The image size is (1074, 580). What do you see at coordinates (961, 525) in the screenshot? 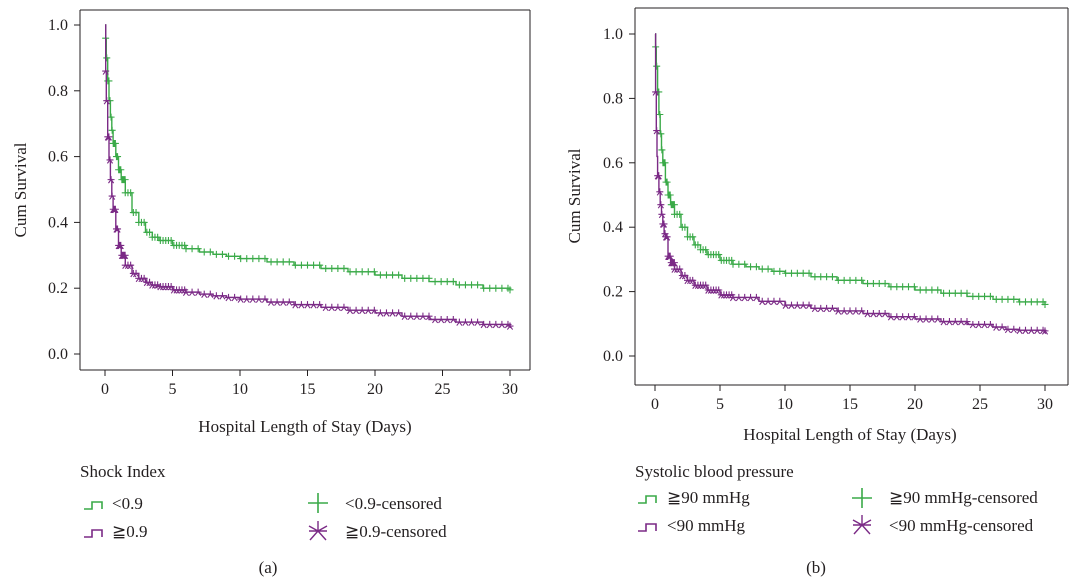
I see `panel-b-legend-entry-4-label: <90 mmHg-censored` at bounding box center [961, 525].